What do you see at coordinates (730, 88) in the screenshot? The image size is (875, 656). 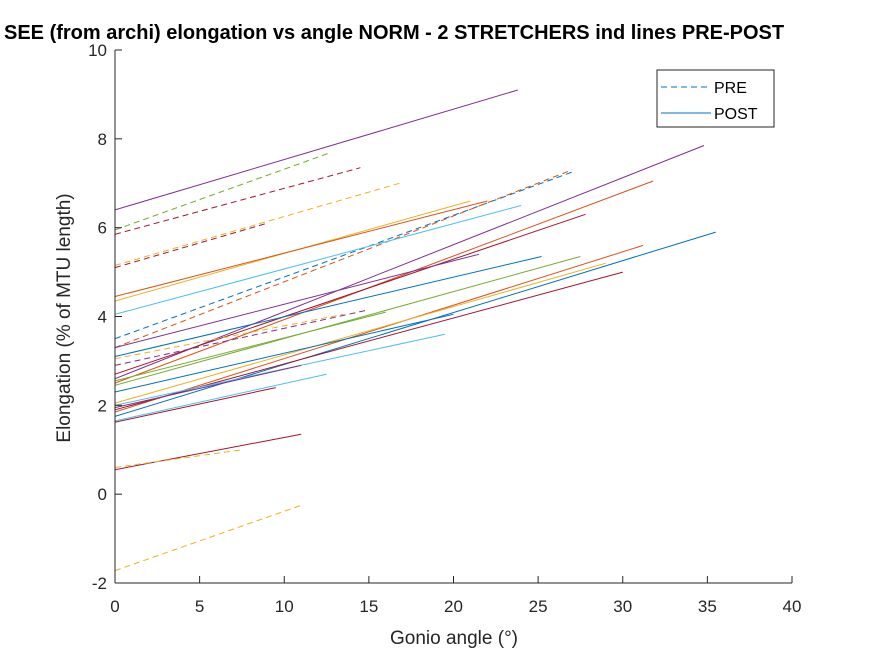 I see `legend-pre-label: PRE` at bounding box center [730, 88].